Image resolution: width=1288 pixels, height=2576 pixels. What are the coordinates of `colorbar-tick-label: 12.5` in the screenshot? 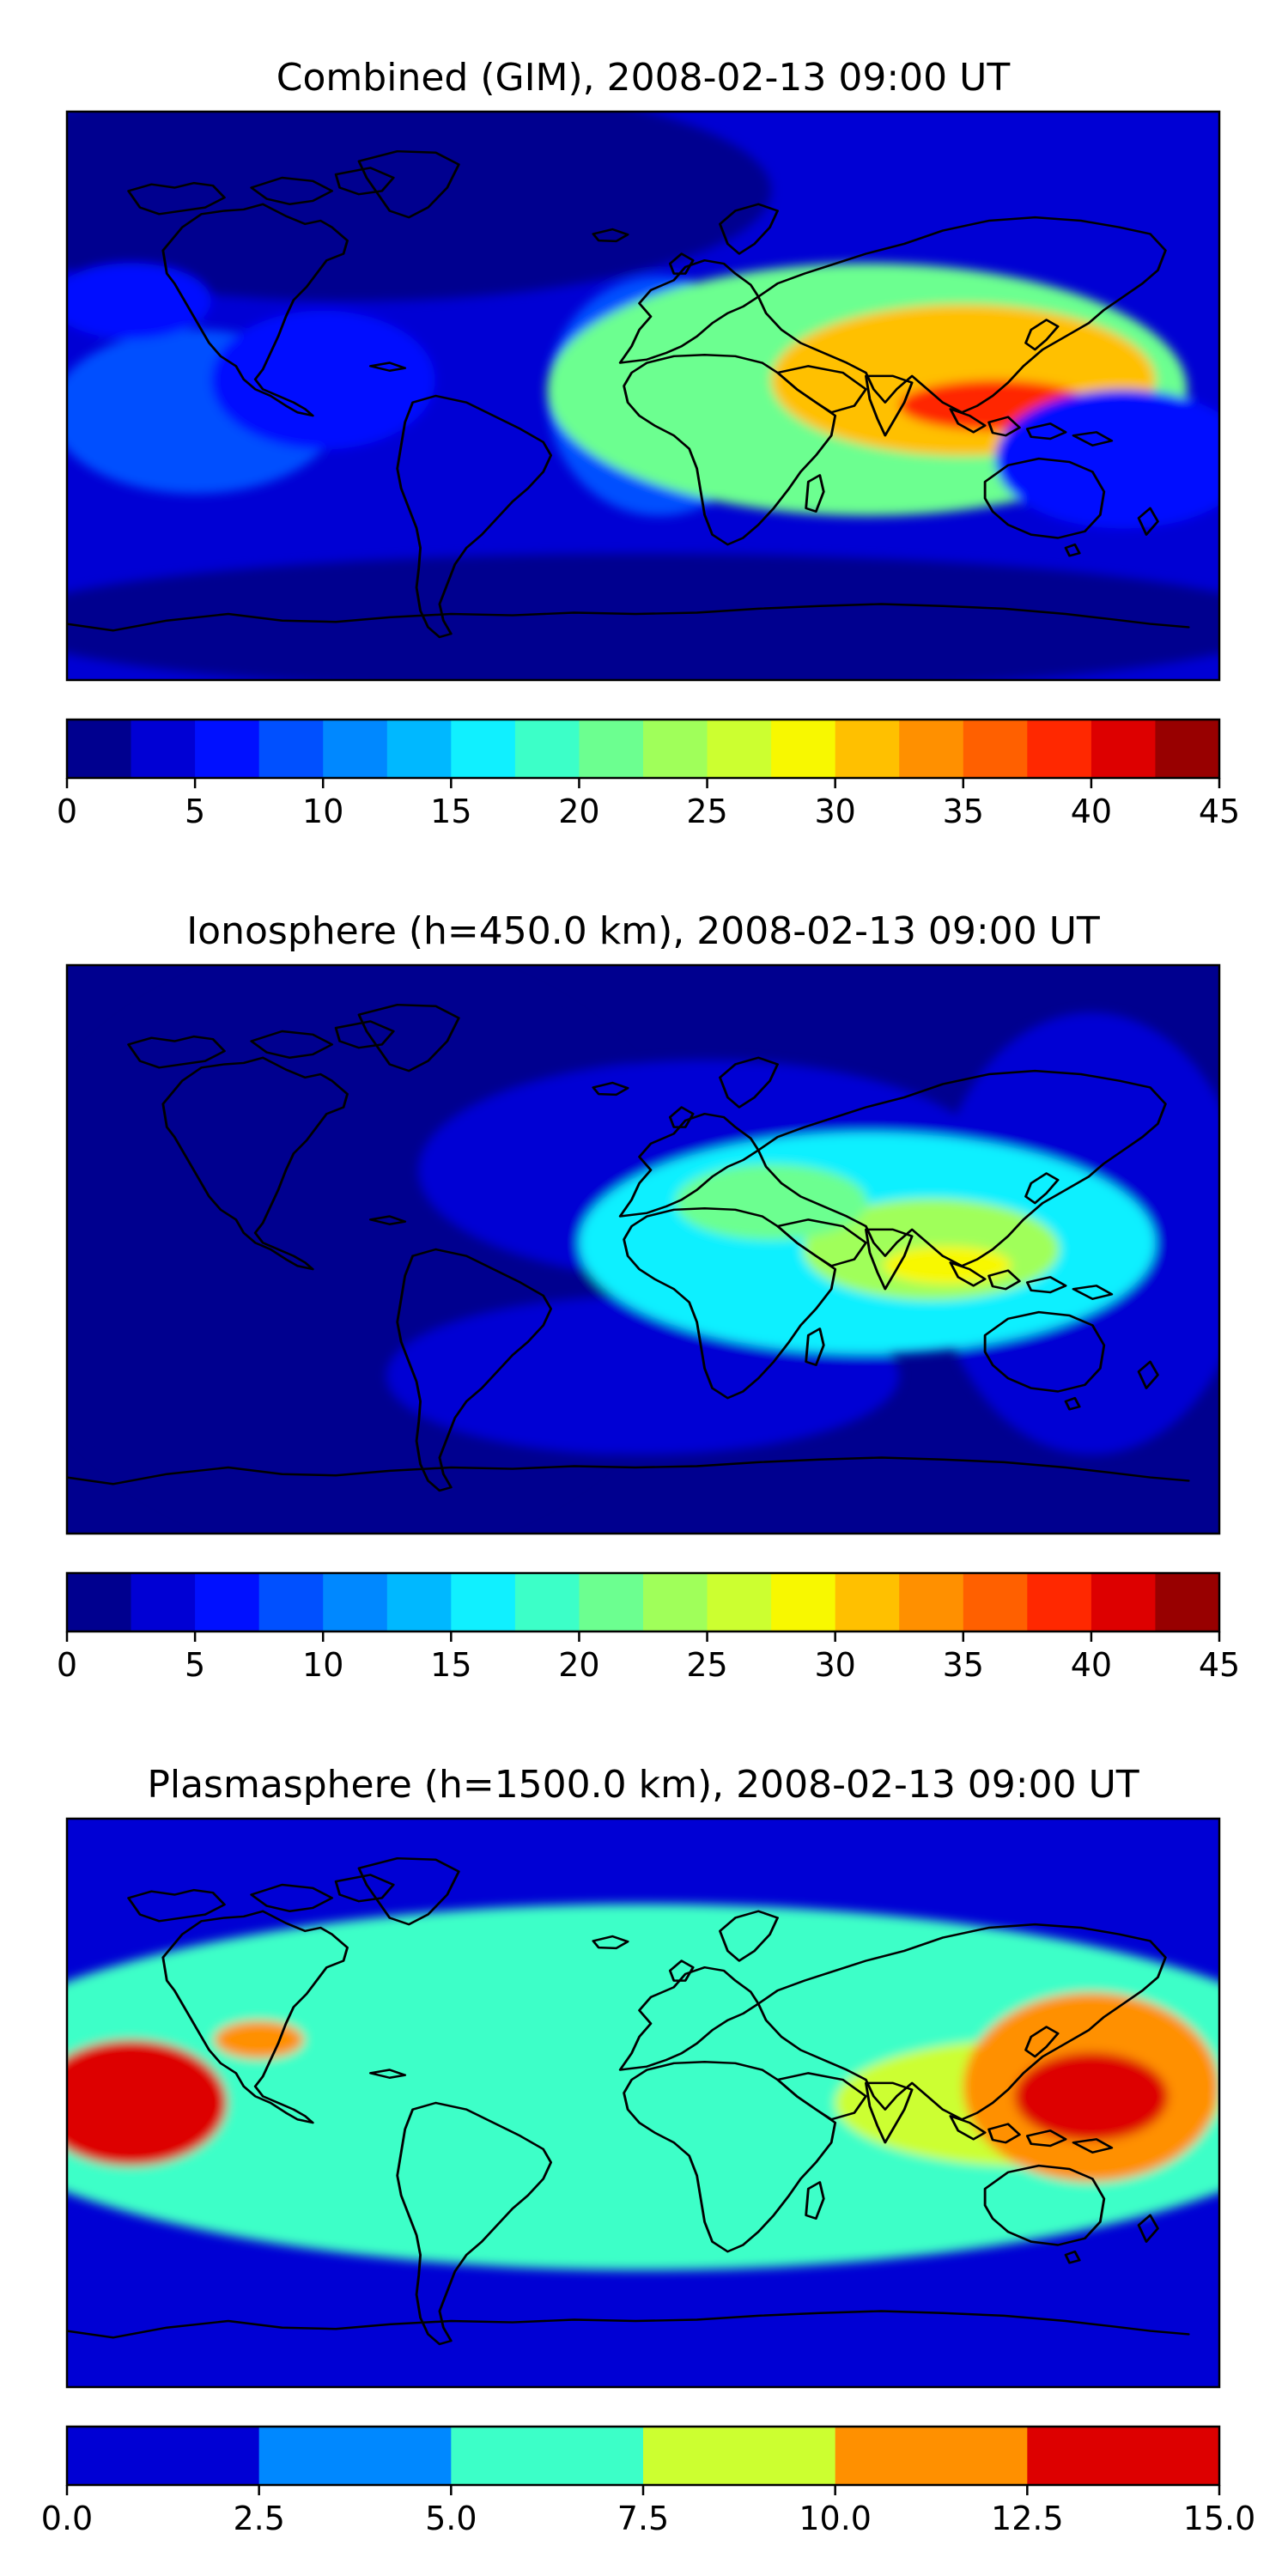 It's located at (1027, 2518).